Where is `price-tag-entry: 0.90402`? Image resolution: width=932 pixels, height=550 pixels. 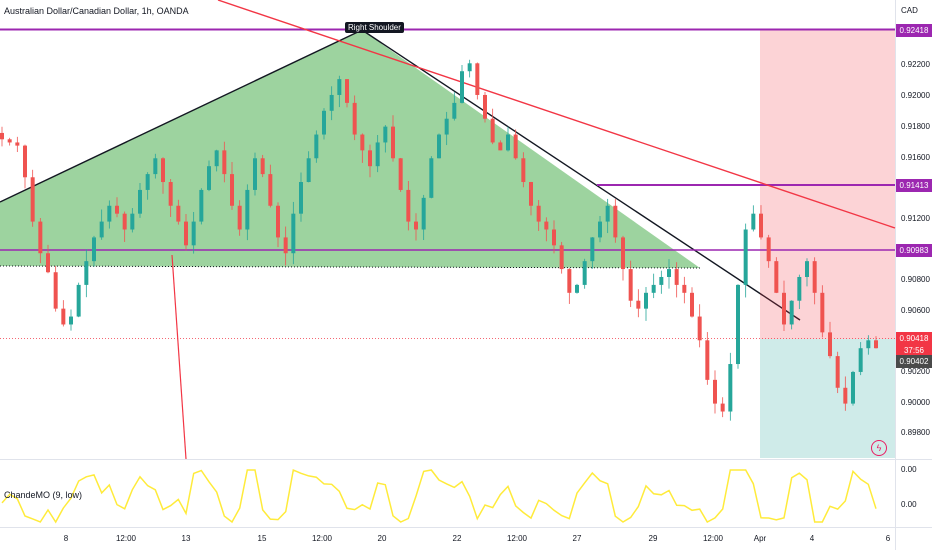 price-tag-entry: 0.90402 is located at coordinates (914, 361).